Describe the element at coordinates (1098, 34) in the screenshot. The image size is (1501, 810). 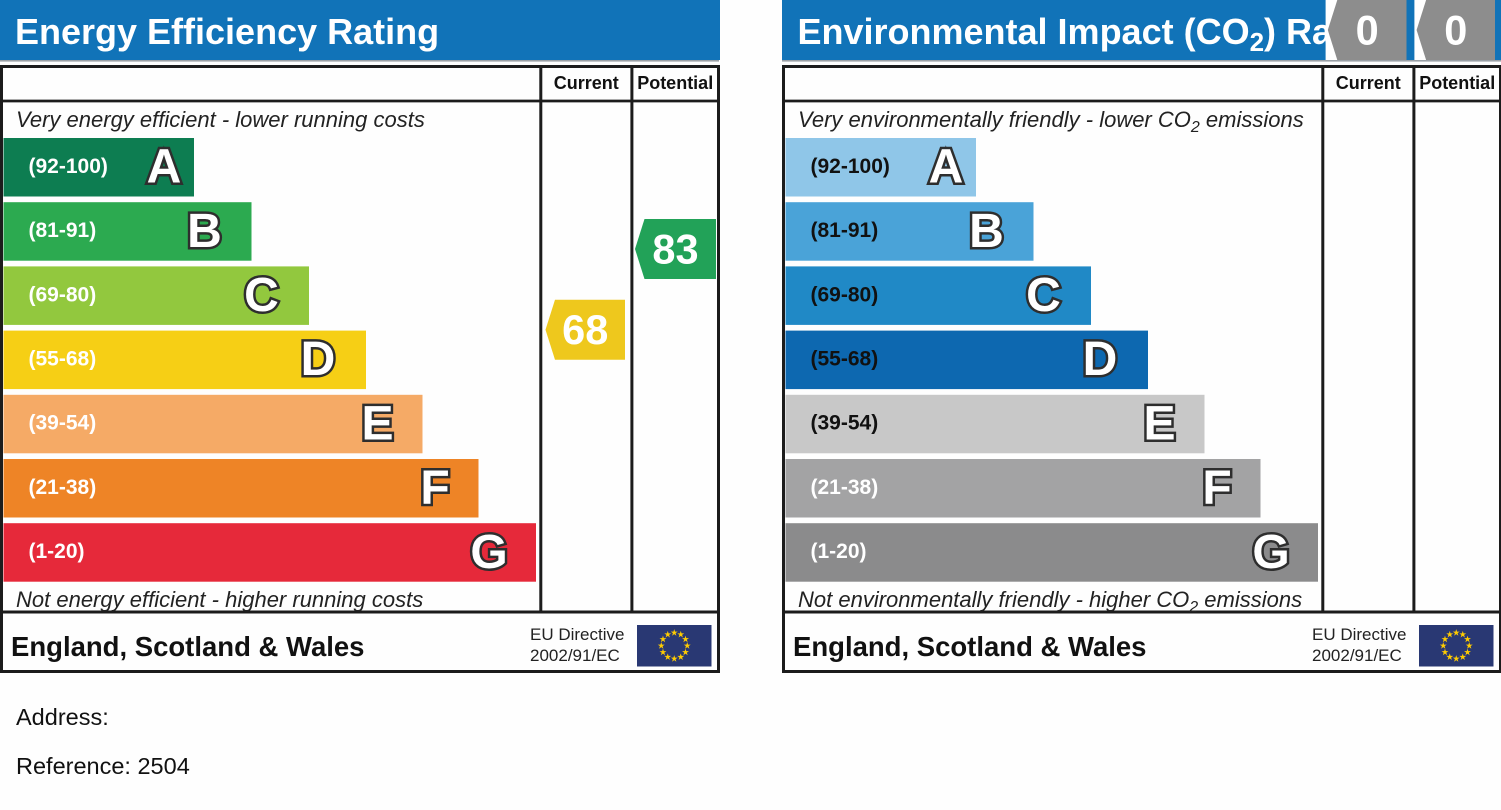
I see `svg-text:Environmental Impact (CO2) Rat: Environmental Impact (CO2) Rating` at that location.